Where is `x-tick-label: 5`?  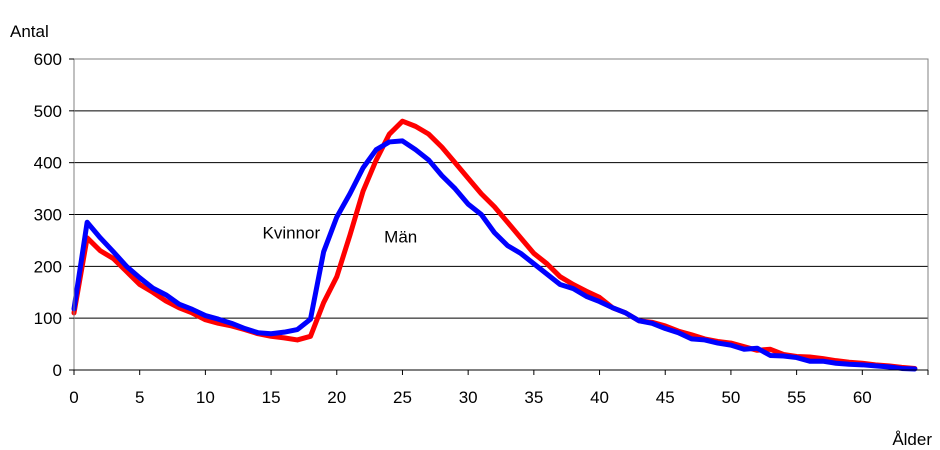
x-tick-label: 5 is located at coordinates (139, 397).